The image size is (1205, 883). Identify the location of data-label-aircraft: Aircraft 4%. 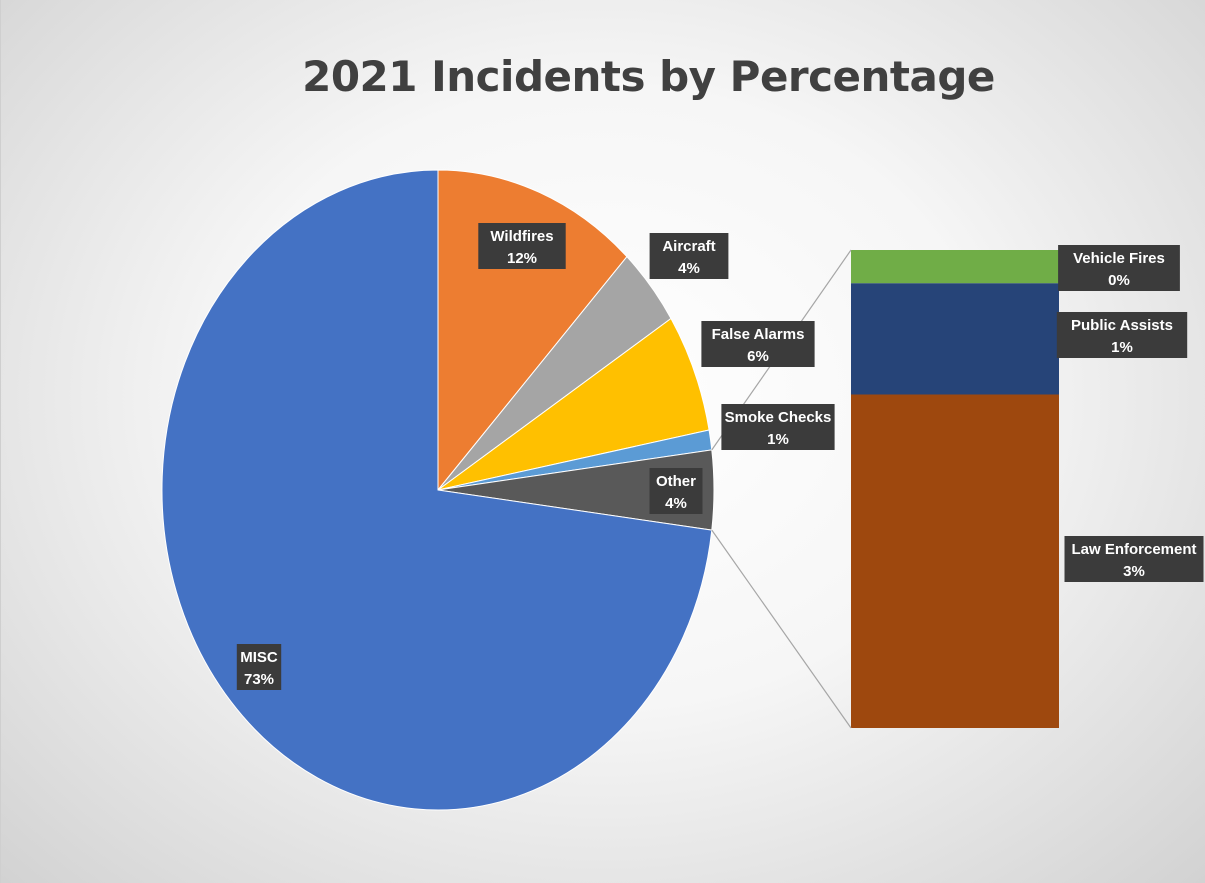
(689, 256).